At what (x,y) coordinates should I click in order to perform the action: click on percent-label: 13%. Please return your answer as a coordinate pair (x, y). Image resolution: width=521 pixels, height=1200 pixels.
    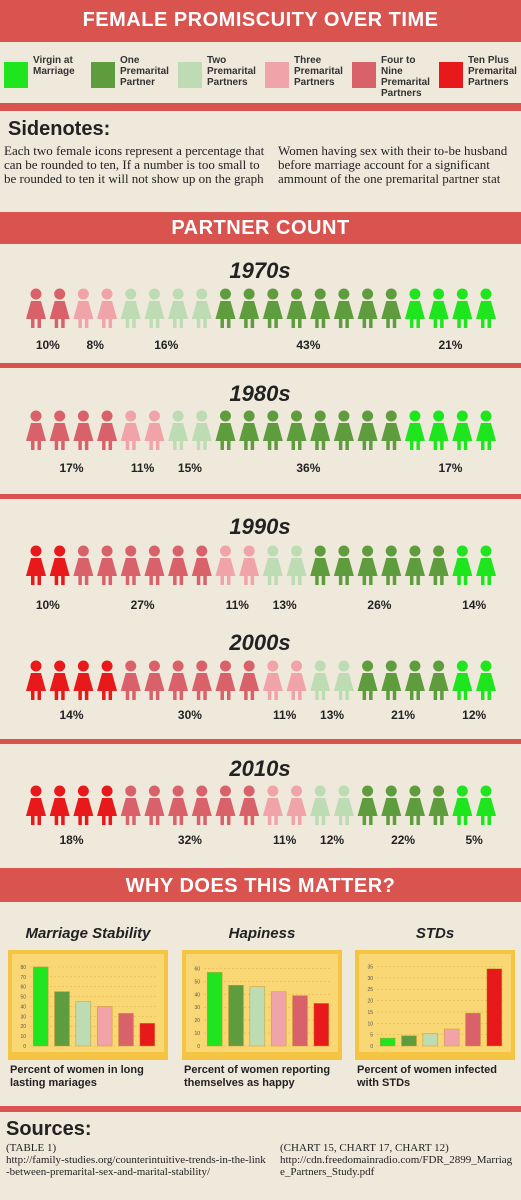
    Looking at the image, I should click on (284, 605).